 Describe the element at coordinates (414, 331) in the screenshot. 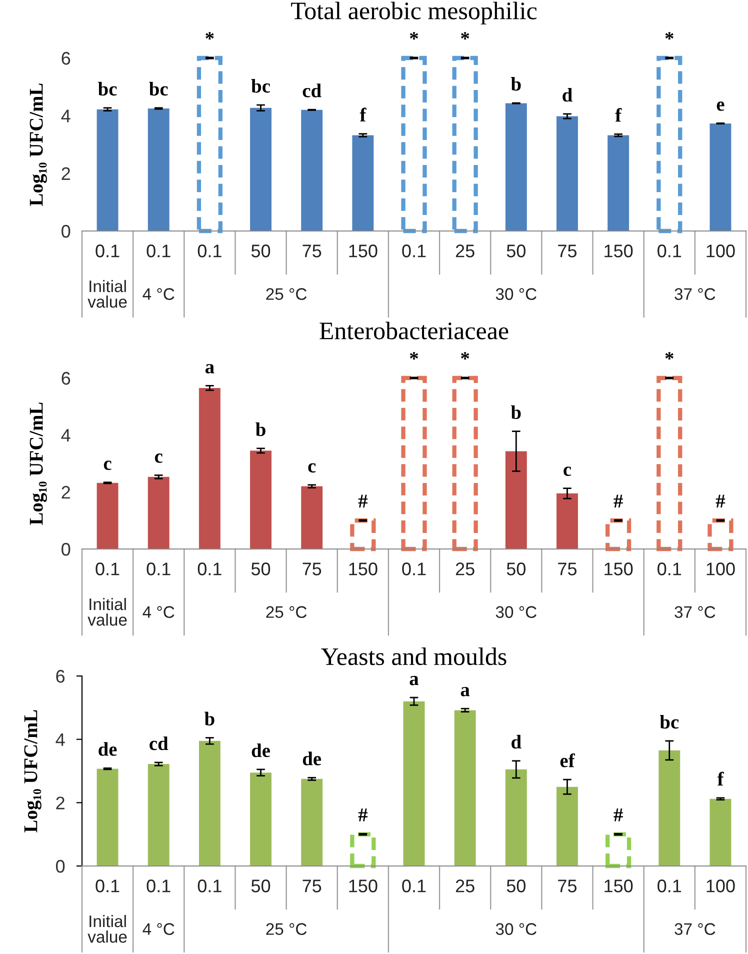

I see `chart-title: Enterobacteriaceae` at that location.